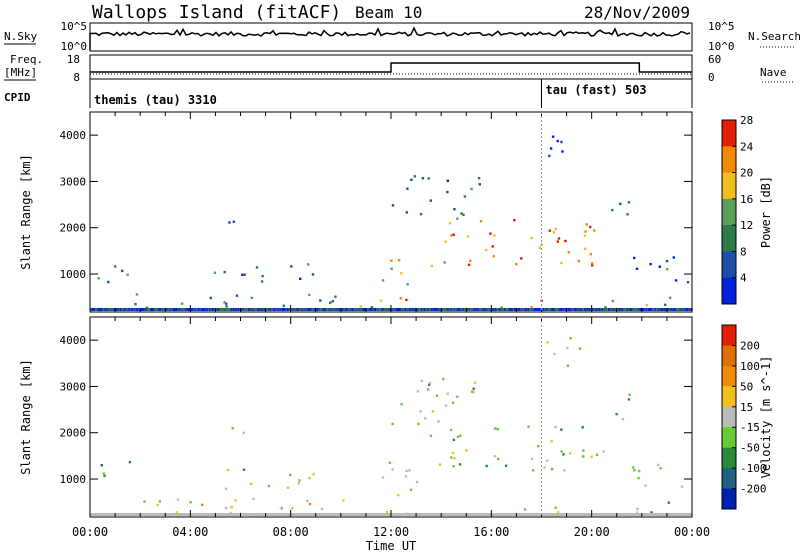 Image resolution: width=800 pixels, height=554 pixels. I want to click on colorbar-tick-label: -200, so click(753, 489).